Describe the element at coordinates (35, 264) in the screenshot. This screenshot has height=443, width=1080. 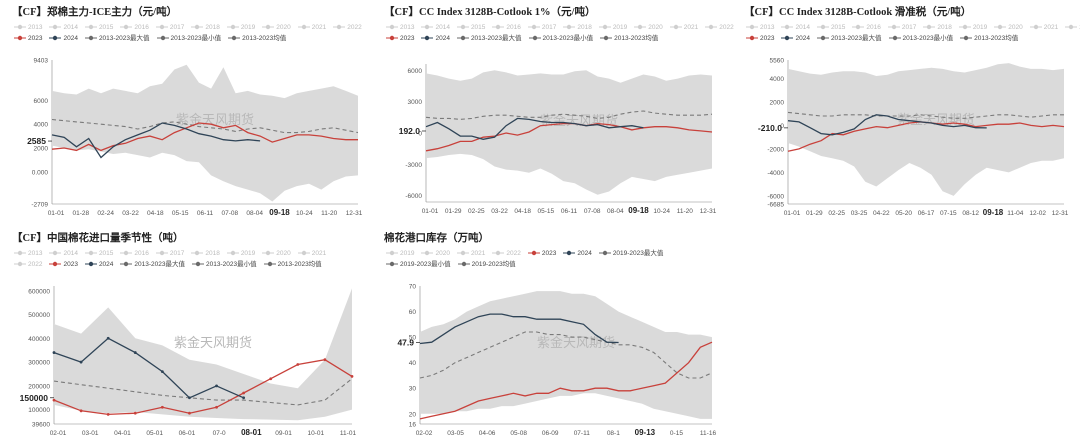
I see `legend-label: 2022` at that location.